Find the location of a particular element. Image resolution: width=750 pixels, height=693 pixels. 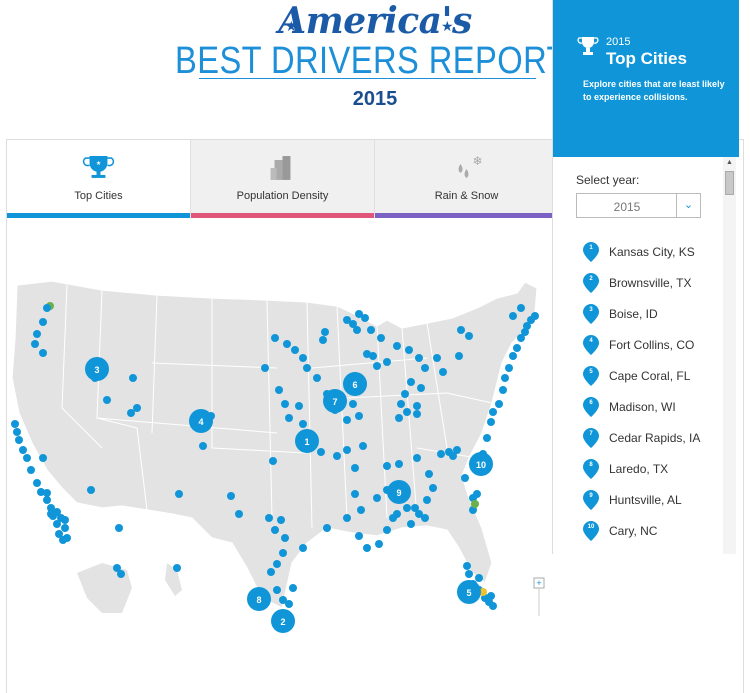

tab-population-density: Population Density is located at coordinates (283, 179).